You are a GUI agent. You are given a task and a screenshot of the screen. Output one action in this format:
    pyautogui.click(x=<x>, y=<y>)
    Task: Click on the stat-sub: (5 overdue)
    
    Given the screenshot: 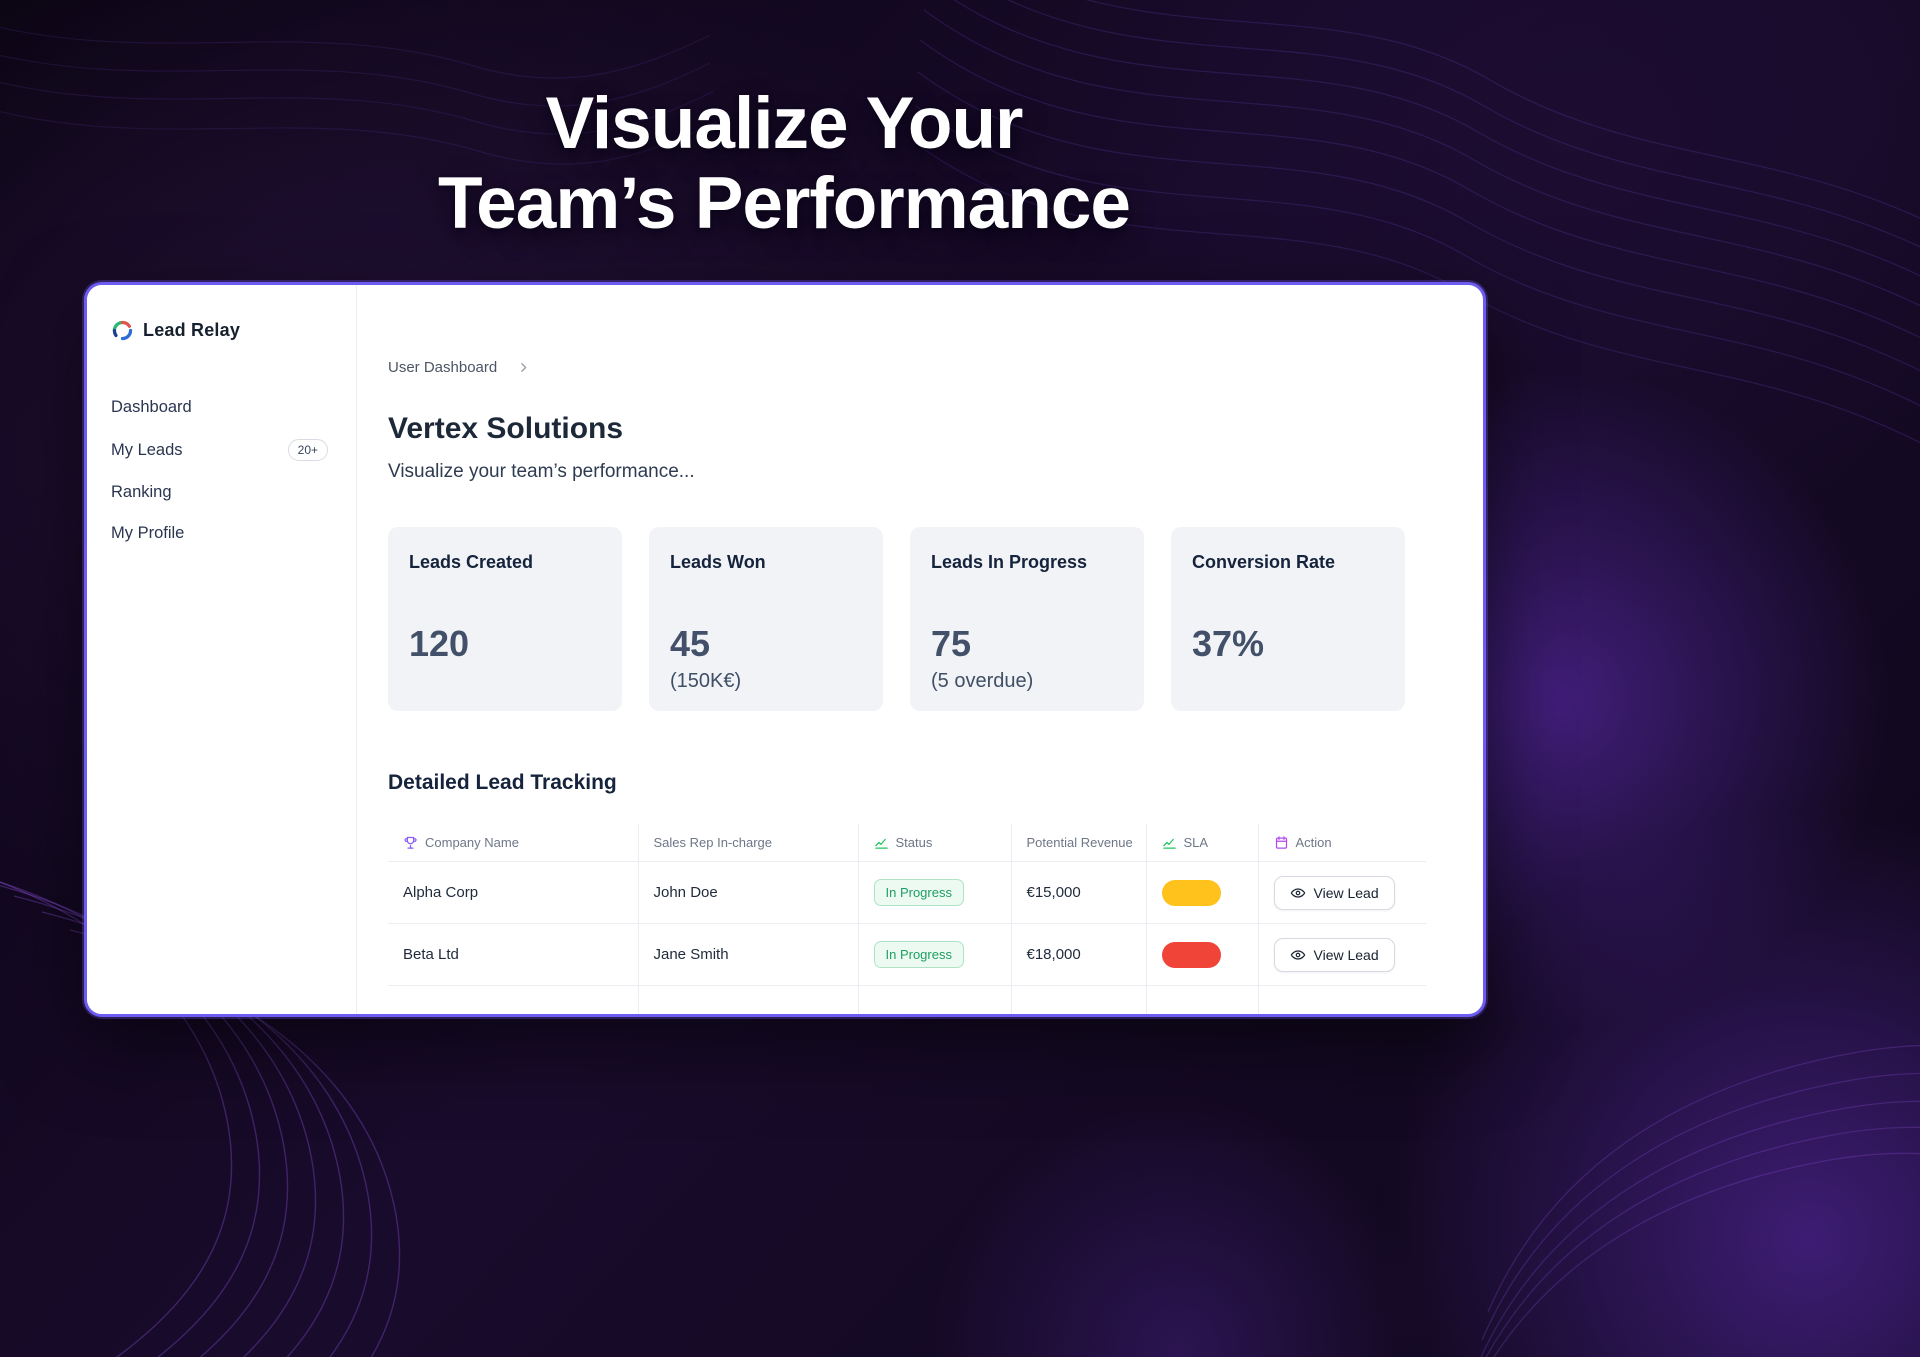 What is the action you would take?
    pyautogui.click(x=982, y=681)
    